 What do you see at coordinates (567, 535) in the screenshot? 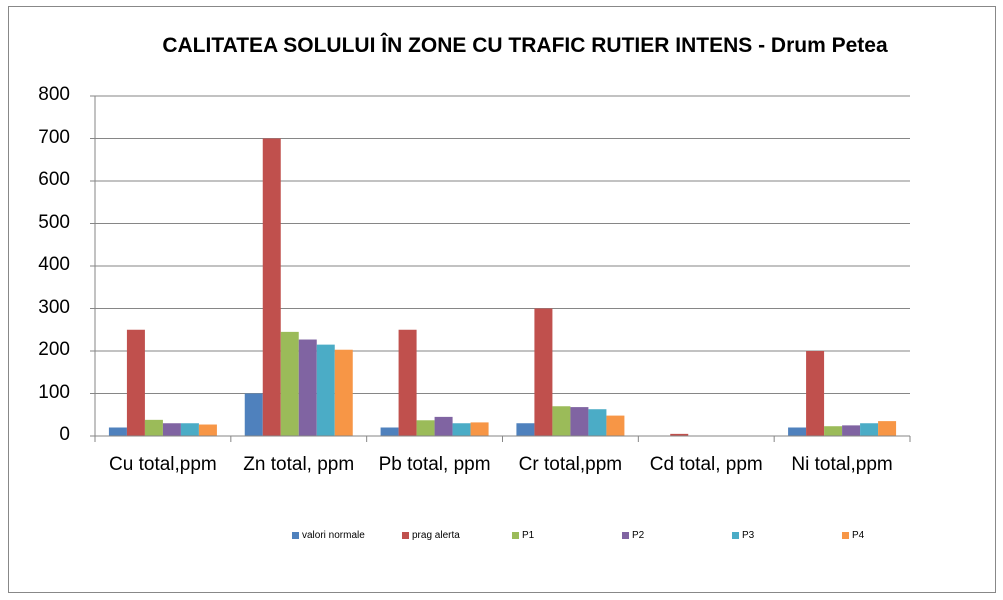
I see `legend-item: P1` at bounding box center [567, 535].